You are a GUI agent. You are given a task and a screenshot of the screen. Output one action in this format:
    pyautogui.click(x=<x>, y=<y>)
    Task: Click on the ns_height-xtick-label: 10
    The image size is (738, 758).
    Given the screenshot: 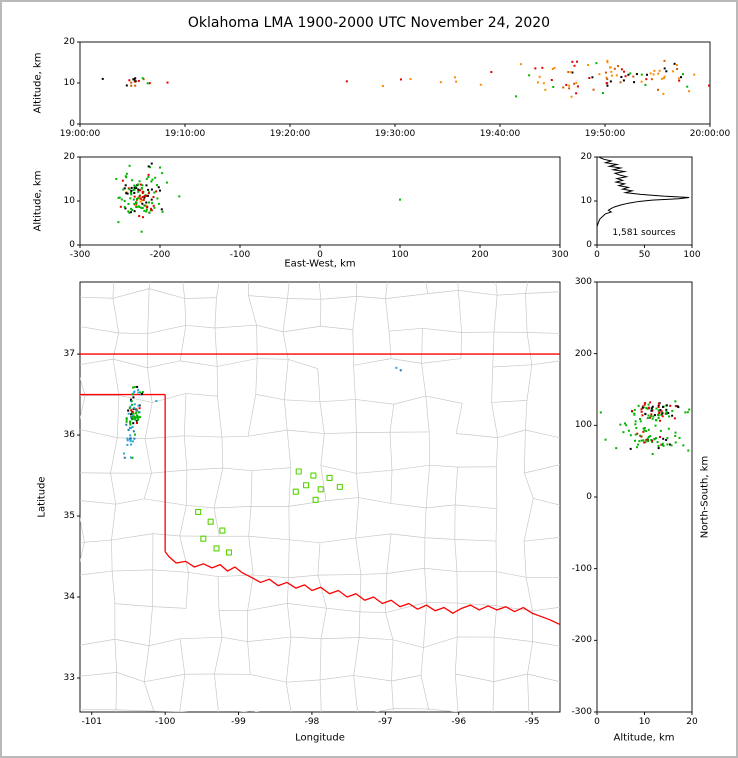 What is the action you would take?
    pyautogui.click(x=644, y=722)
    